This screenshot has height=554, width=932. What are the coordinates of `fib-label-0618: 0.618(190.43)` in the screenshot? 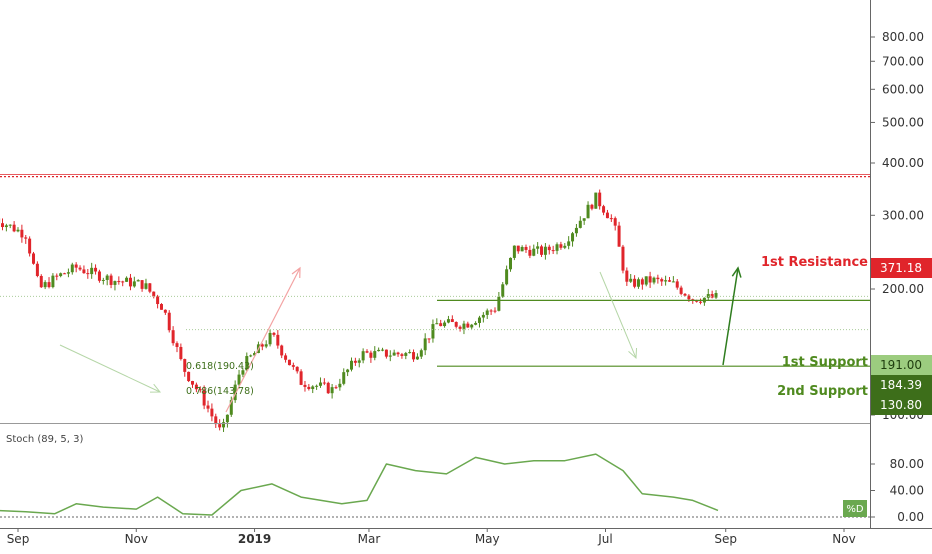 It's located at (220, 366).